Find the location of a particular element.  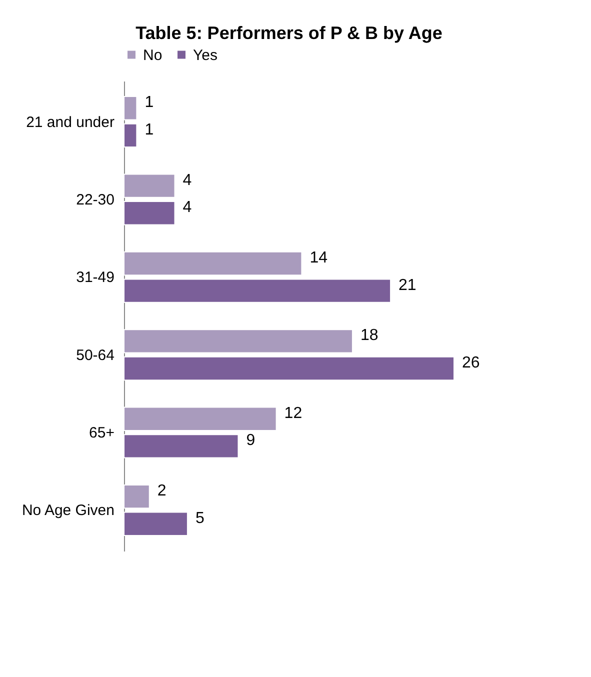

y-tick-label: 31-49 is located at coordinates (95, 277).